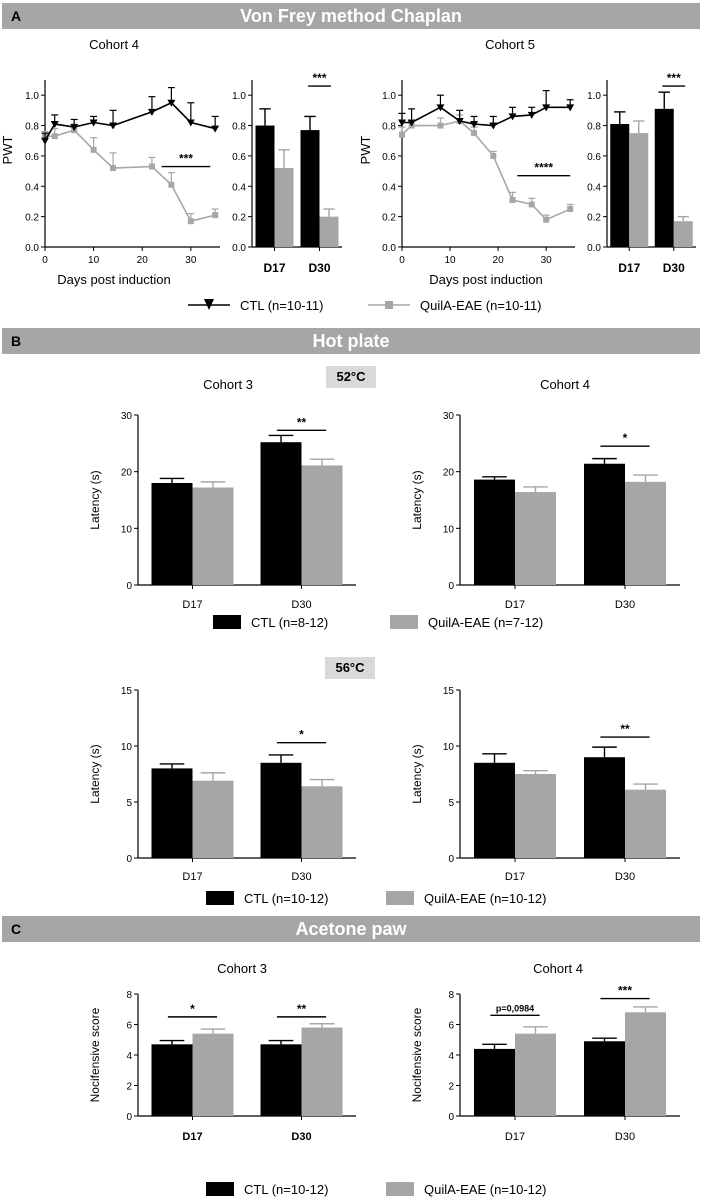 The width and height of the screenshot is (702, 1201). Describe the element at coordinates (129, 586) in the screenshot. I see `b52_c3-ytick-label: 0` at that location.